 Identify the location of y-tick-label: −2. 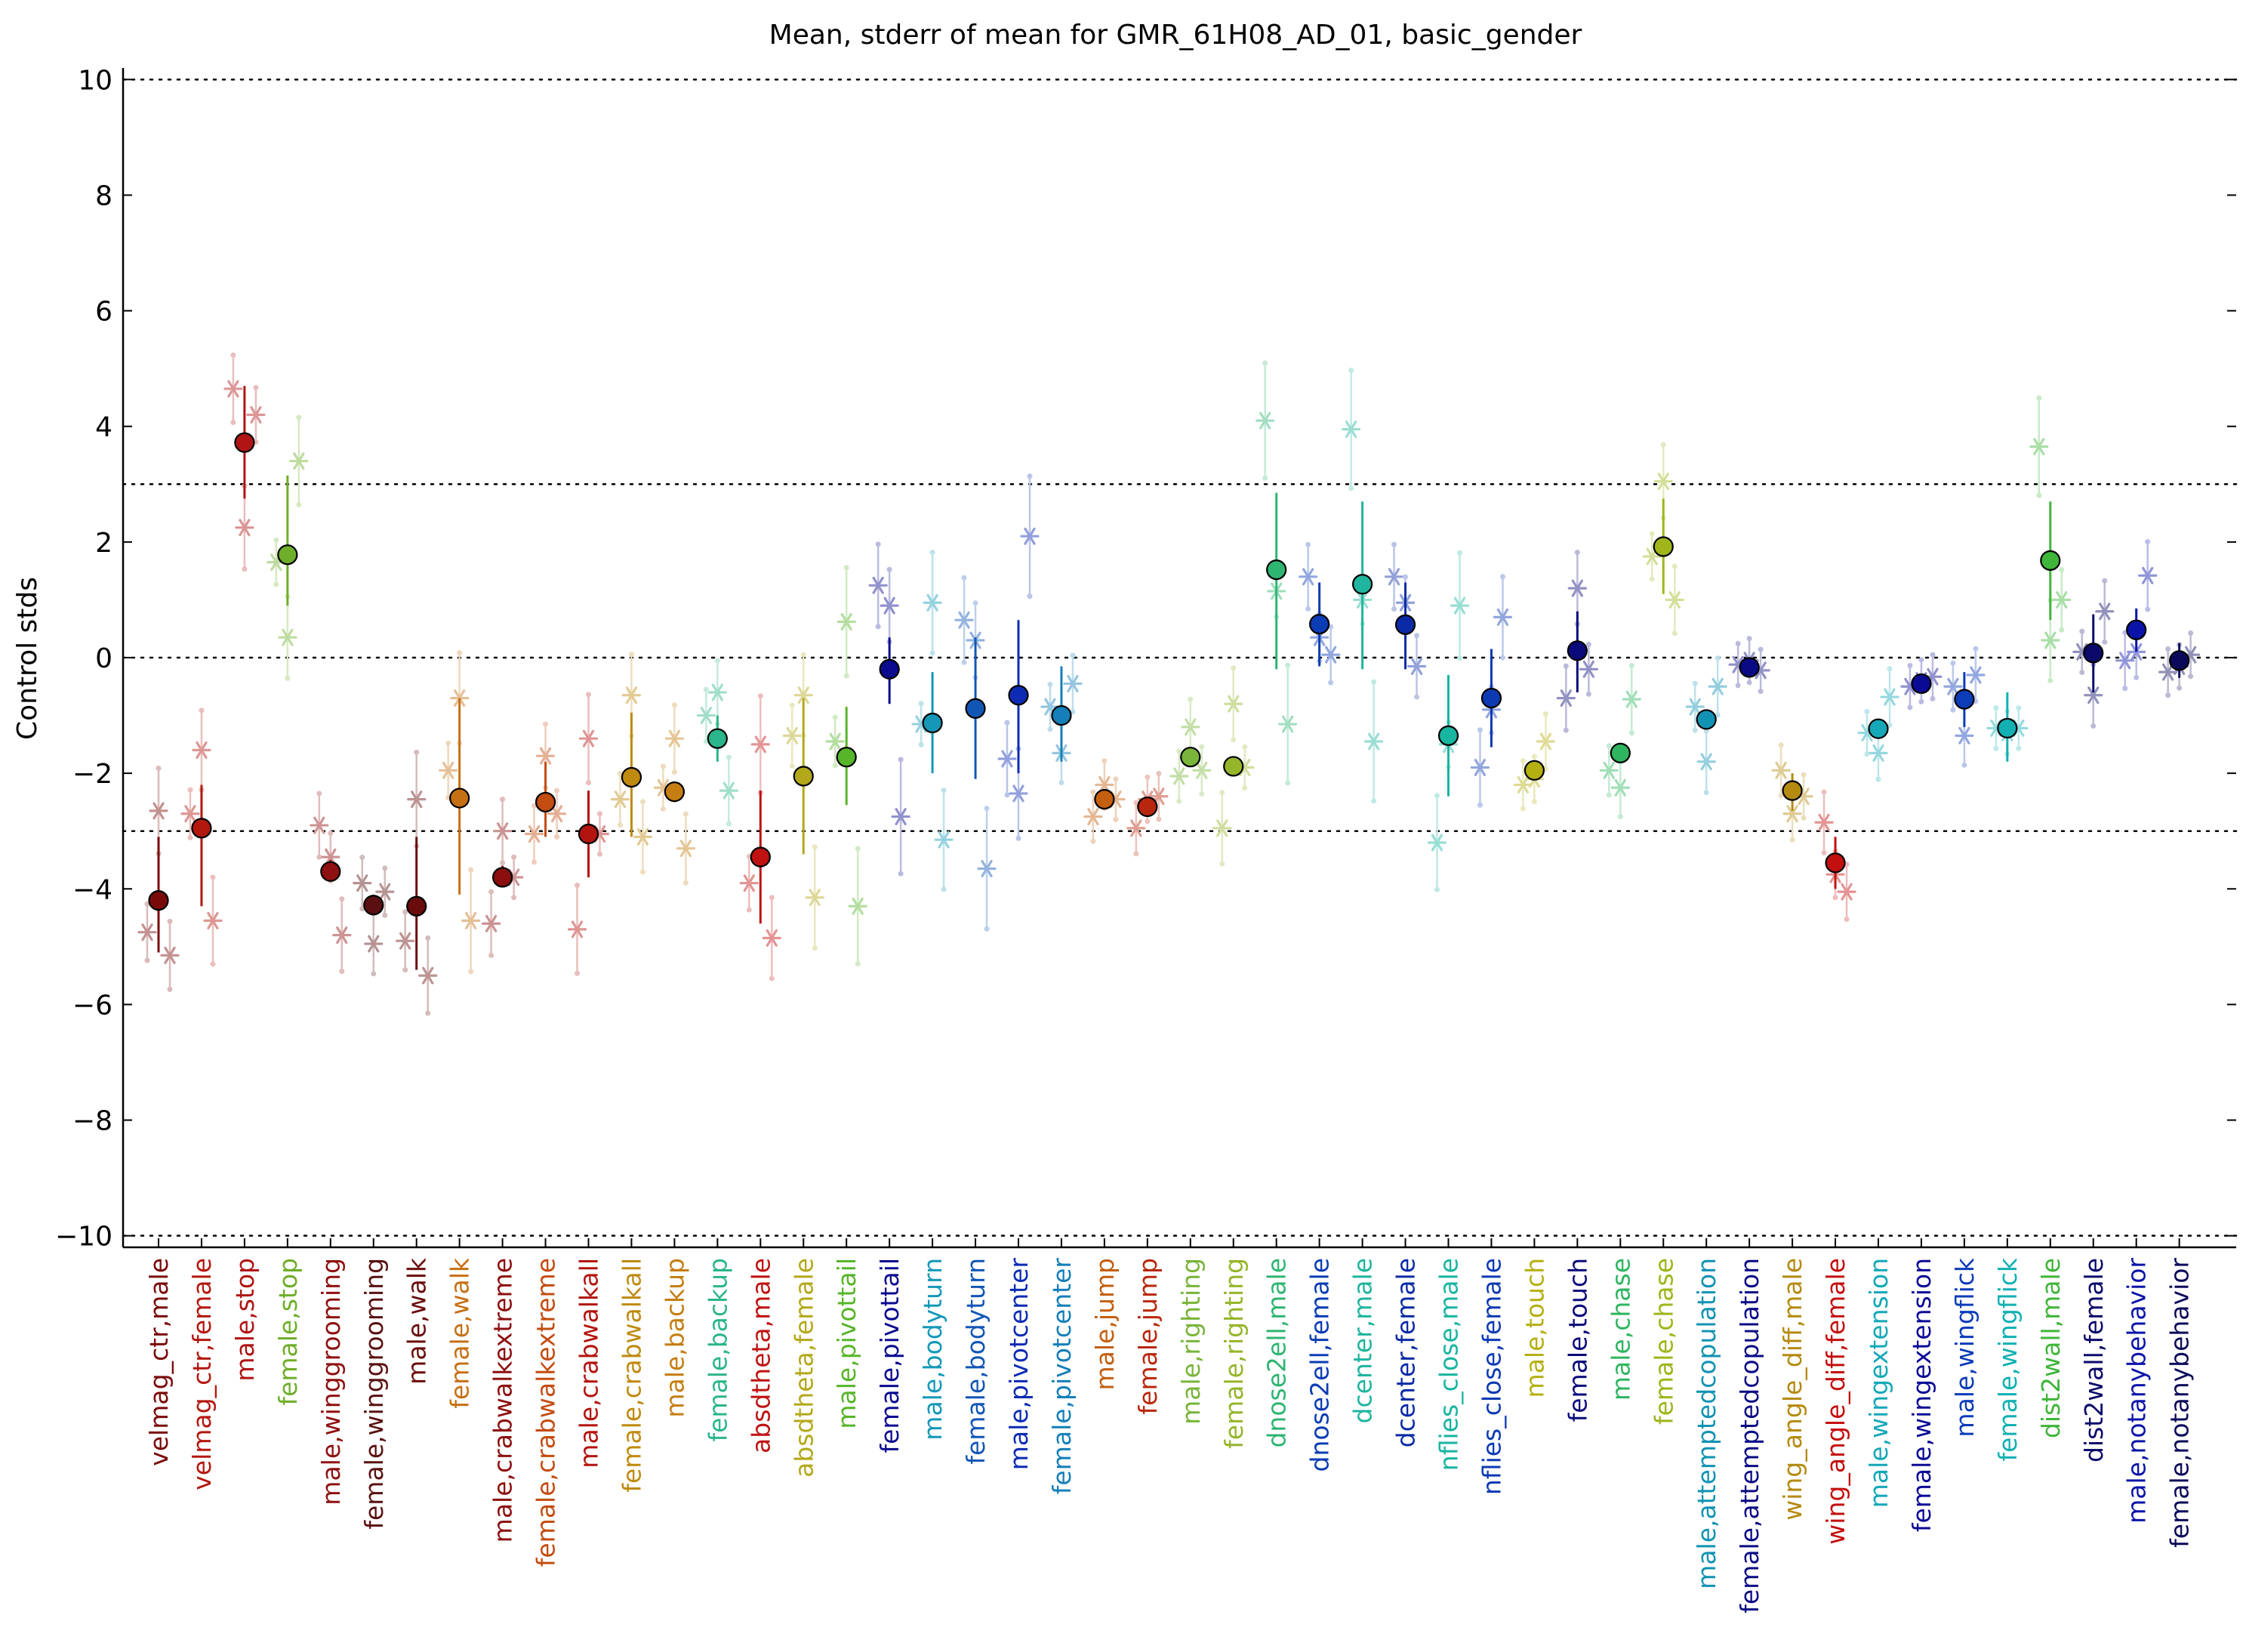
(92, 774).